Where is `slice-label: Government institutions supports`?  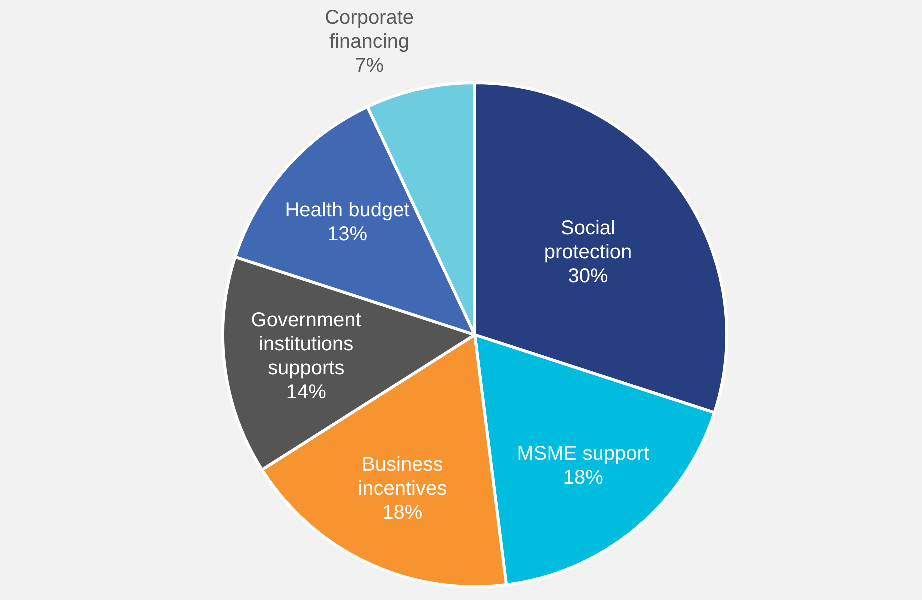
slice-label: Government institutions supports is located at coordinates (306, 344).